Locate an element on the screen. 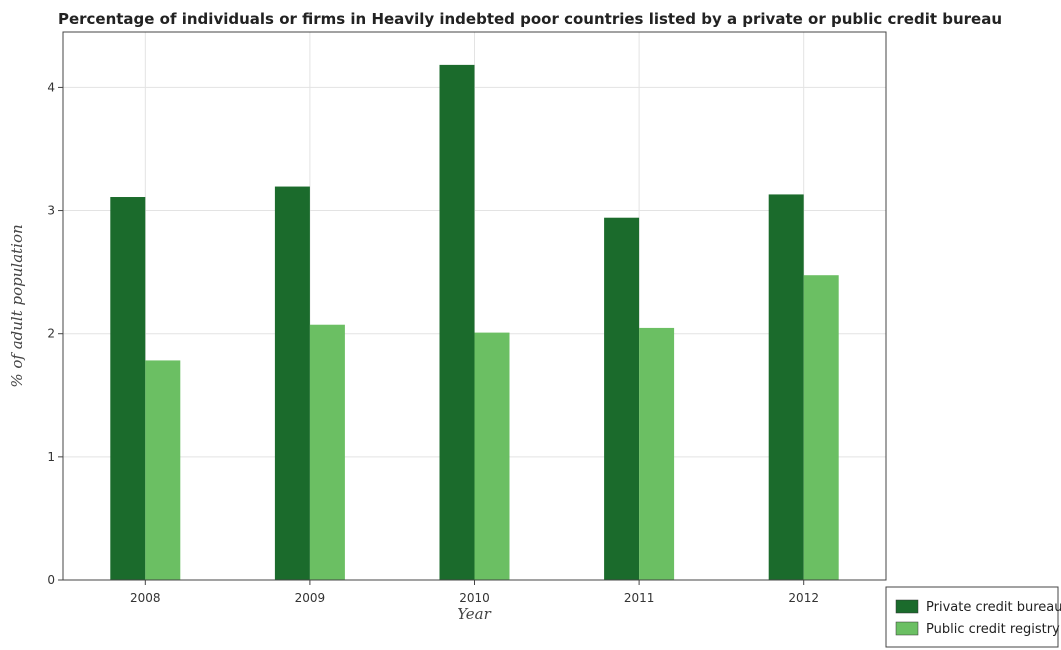 This screenshot has height=650, width=1061. bar-private-credit-bureau-2012 is located at coordinates (786, 387).